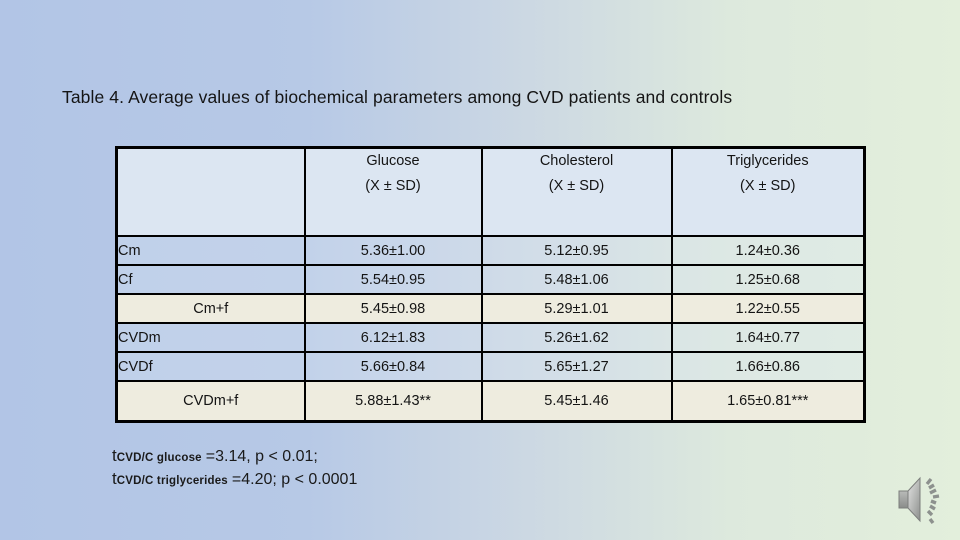 This screenshot has height=540, width=960. What do you see at coordinates (768, 366) in the screenshot?
I see `cell-value: 1.66±0.86` at bounding box center [768, 366].